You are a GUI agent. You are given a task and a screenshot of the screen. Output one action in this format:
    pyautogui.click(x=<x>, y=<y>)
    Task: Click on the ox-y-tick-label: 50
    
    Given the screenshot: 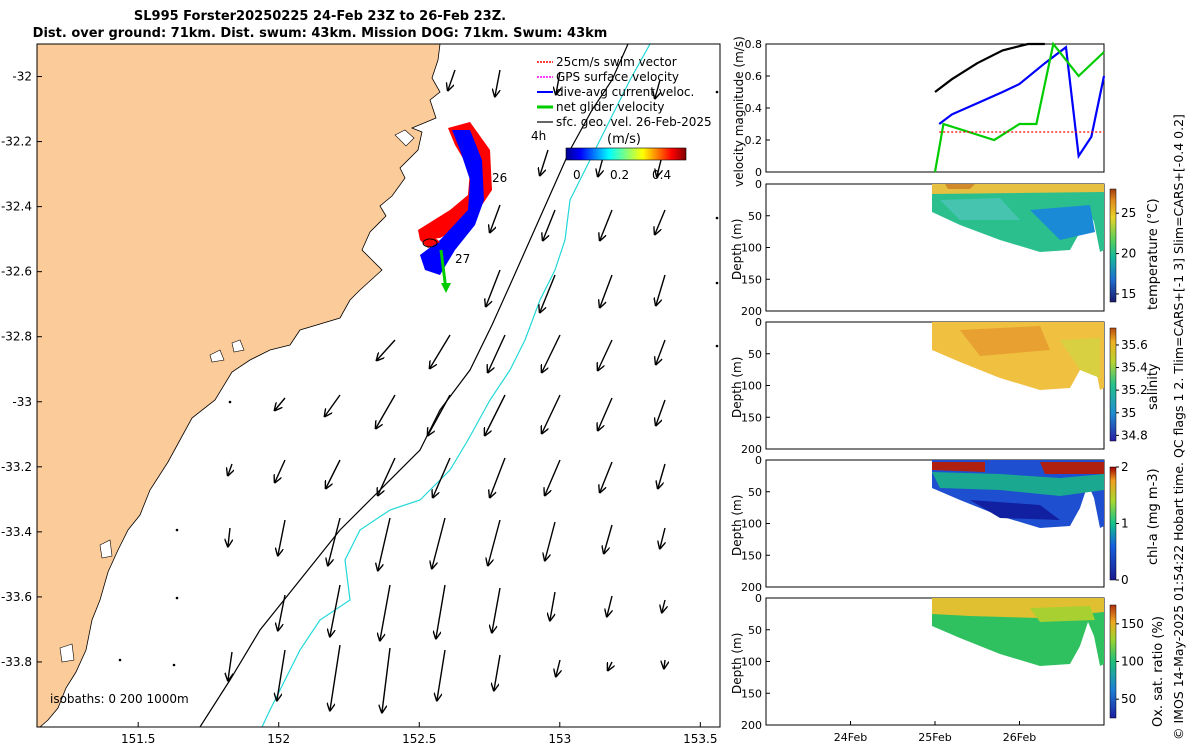 What is the action you would take?
    pyautogui.click(x=755, y=630)
    